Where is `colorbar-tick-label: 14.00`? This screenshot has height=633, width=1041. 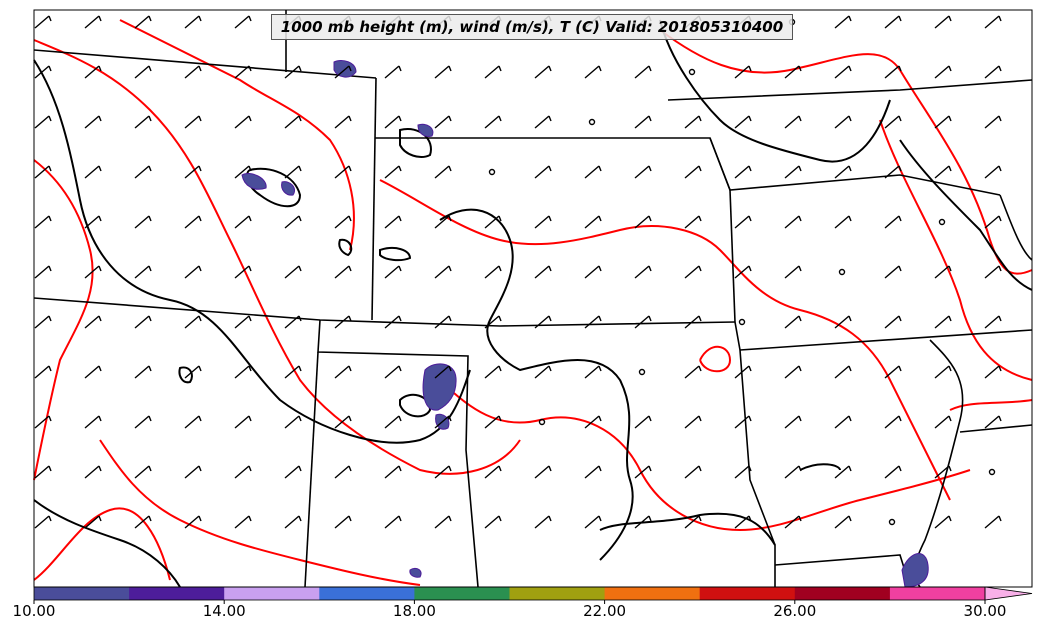
colorbar-tick-label: 14.00 is located at coordinates (224, 611).